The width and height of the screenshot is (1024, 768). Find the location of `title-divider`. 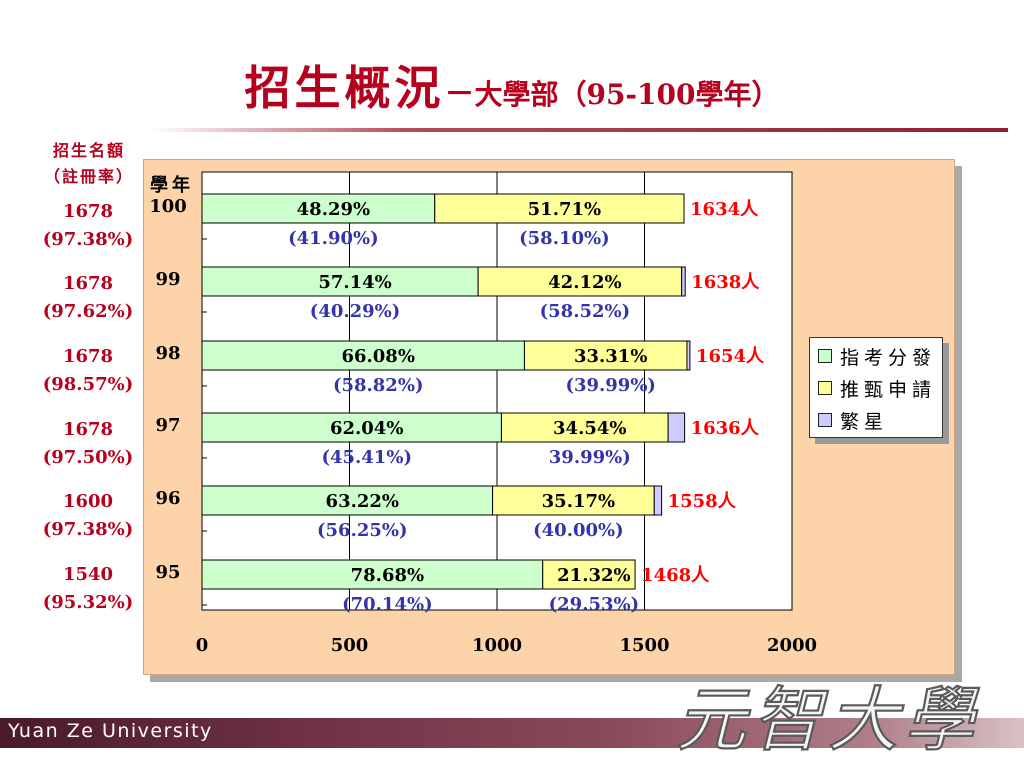

title-divider is located at coordinates (579, 130).